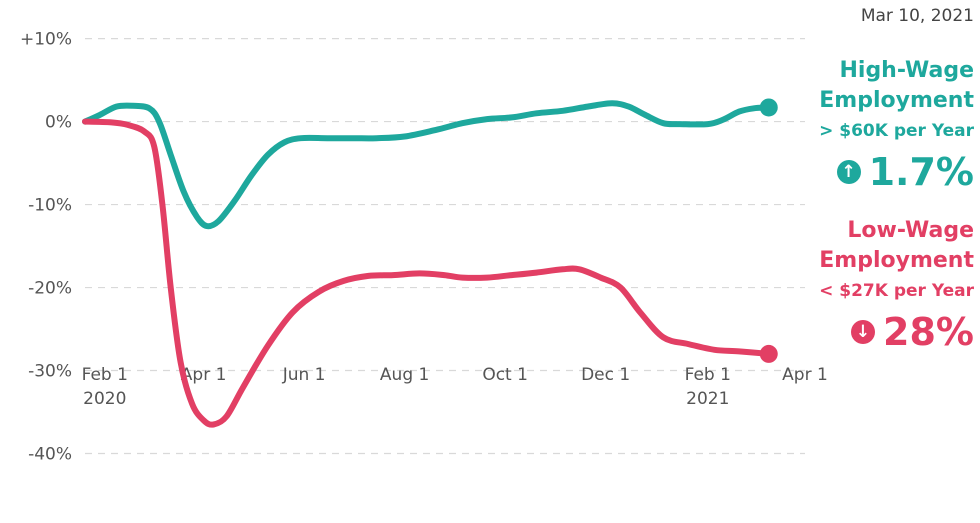 This screenshot has height=523, width=980. I want to click on low-wage-change-value: 28%, so click(928, 332).